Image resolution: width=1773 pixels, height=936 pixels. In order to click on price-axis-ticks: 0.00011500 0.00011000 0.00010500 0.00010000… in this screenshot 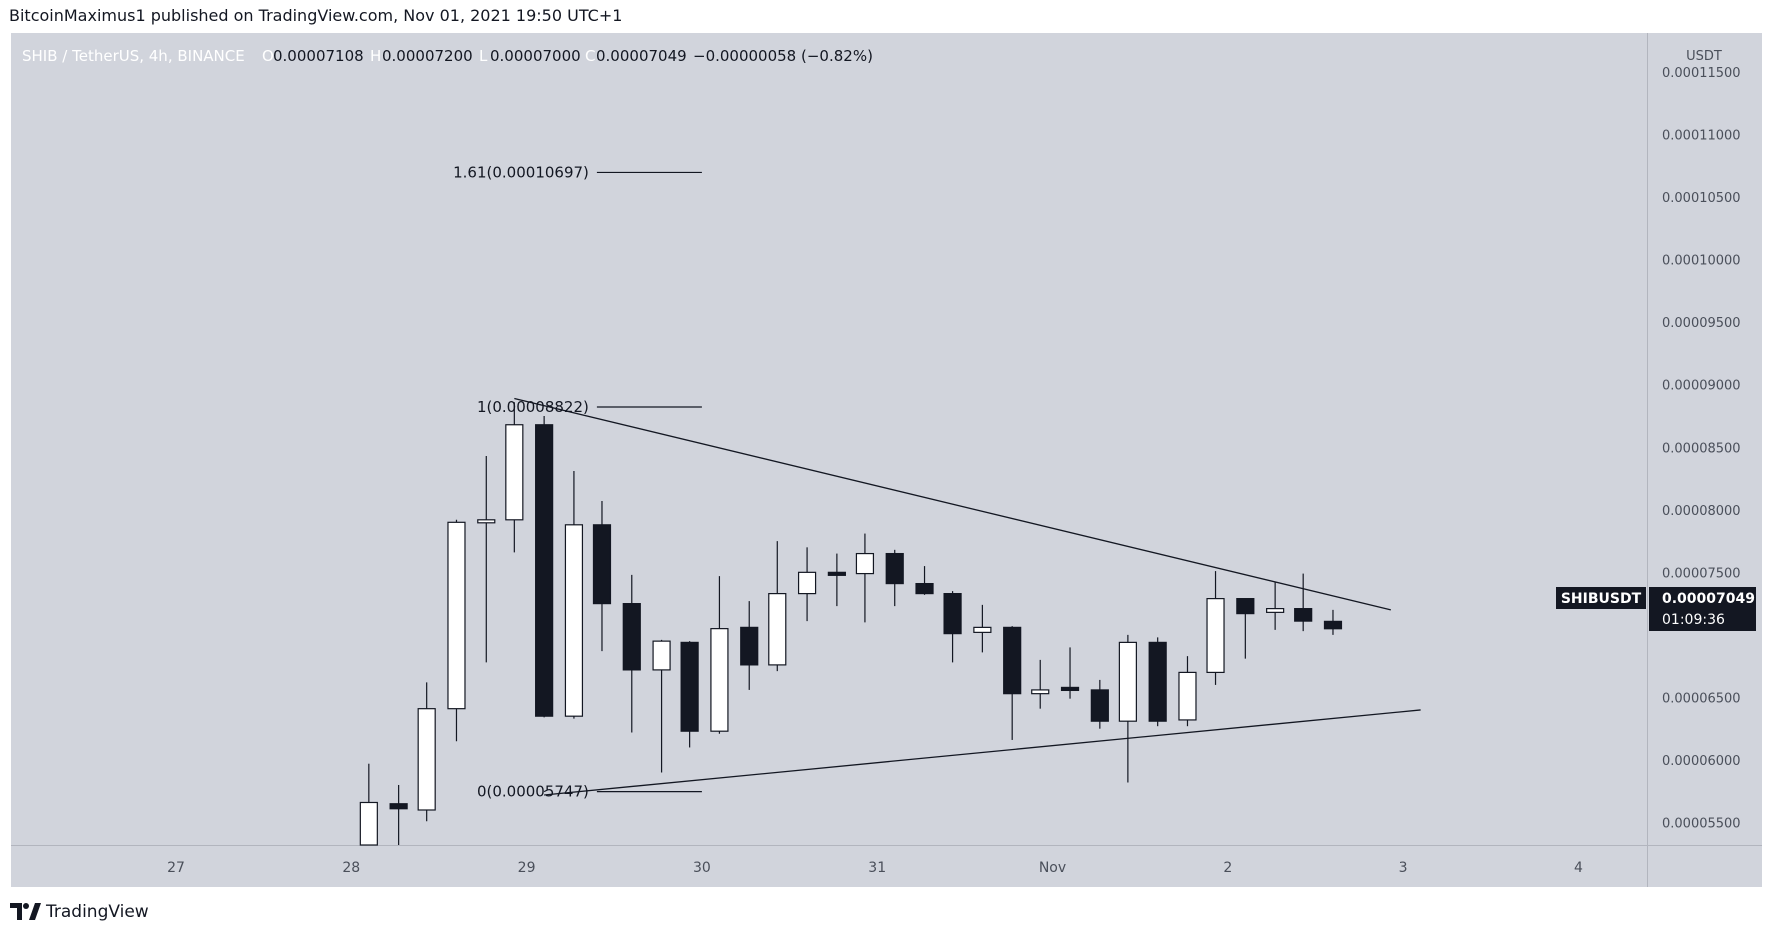, I will do `click(1701, 448)`.